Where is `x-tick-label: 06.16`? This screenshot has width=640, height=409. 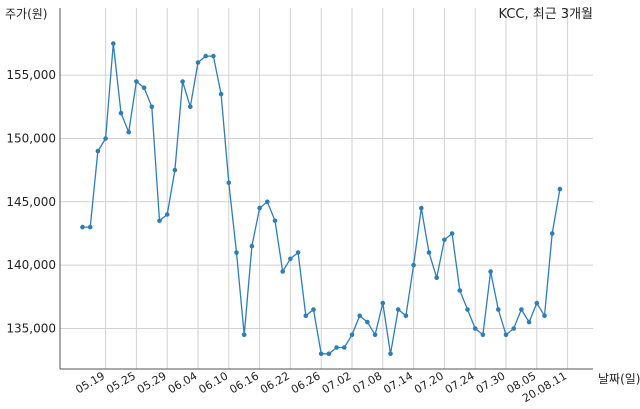
x-tick-label: 06.16 is located at coordinates (244, 382).